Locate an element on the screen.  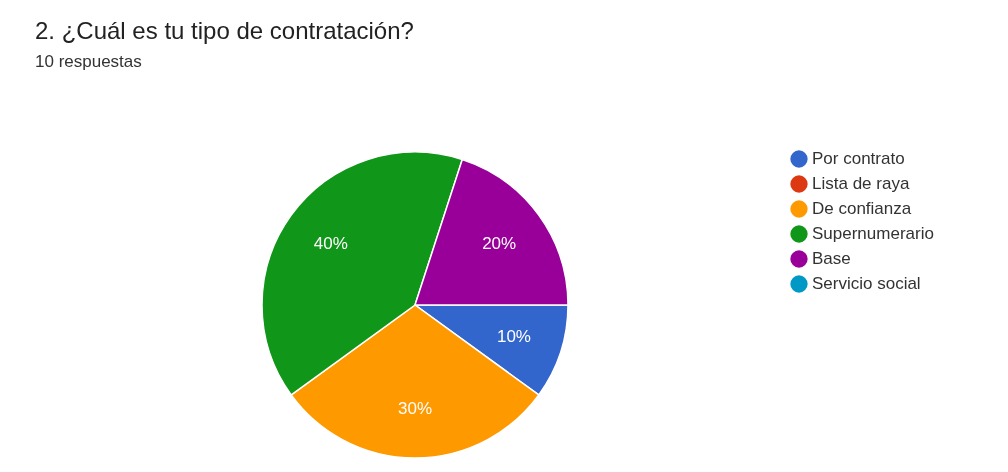
legend-label: Lista de raya is located at coordinates (861, 183).